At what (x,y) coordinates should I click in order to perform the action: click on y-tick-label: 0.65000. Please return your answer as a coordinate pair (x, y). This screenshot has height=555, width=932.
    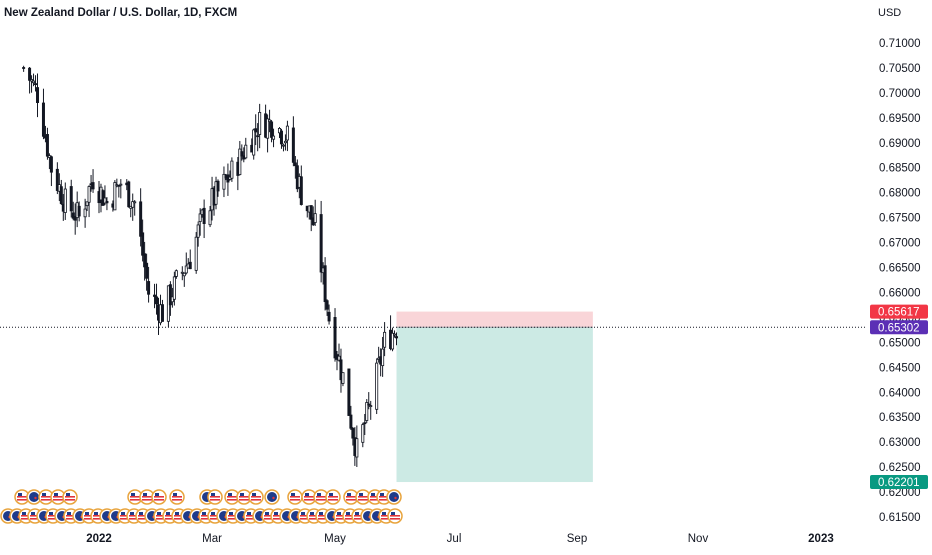
    Looking at the image, I should click on (900, 343).